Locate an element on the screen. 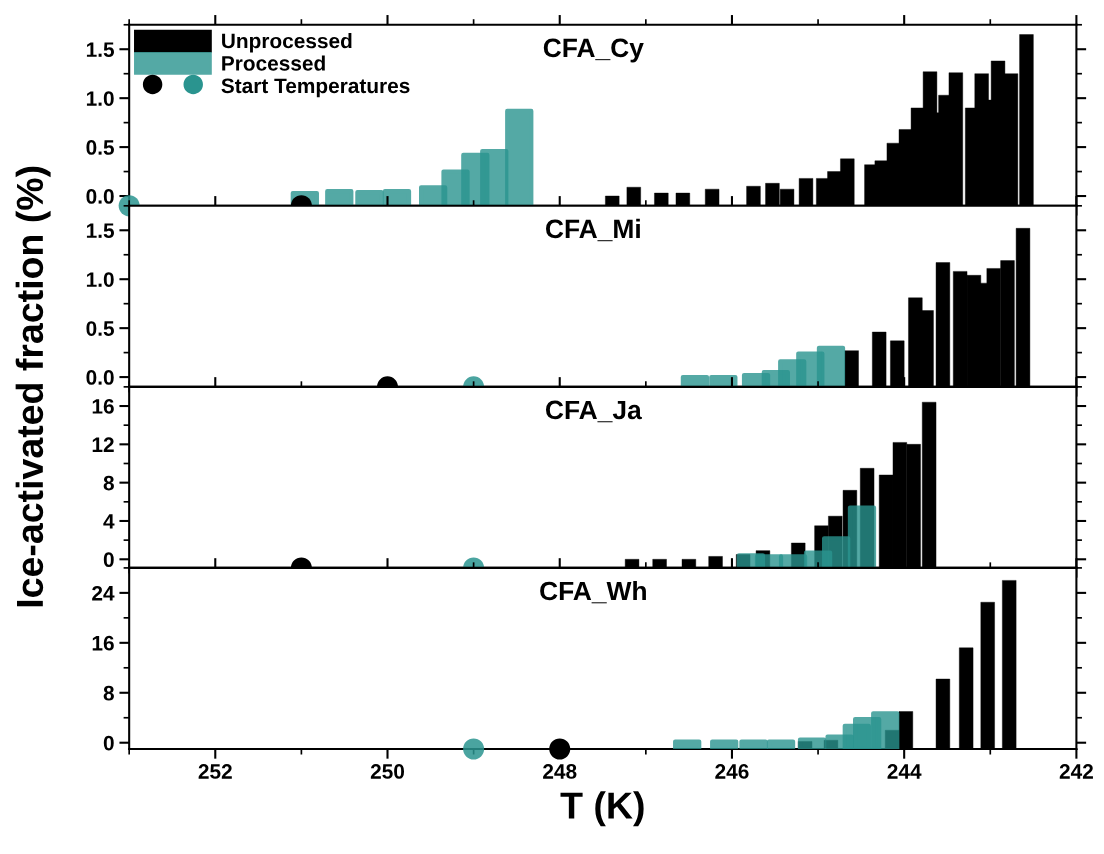 This screenshot has width=1104, height=854. legend-label: Unprocessed is located at coordinates (287, 43).